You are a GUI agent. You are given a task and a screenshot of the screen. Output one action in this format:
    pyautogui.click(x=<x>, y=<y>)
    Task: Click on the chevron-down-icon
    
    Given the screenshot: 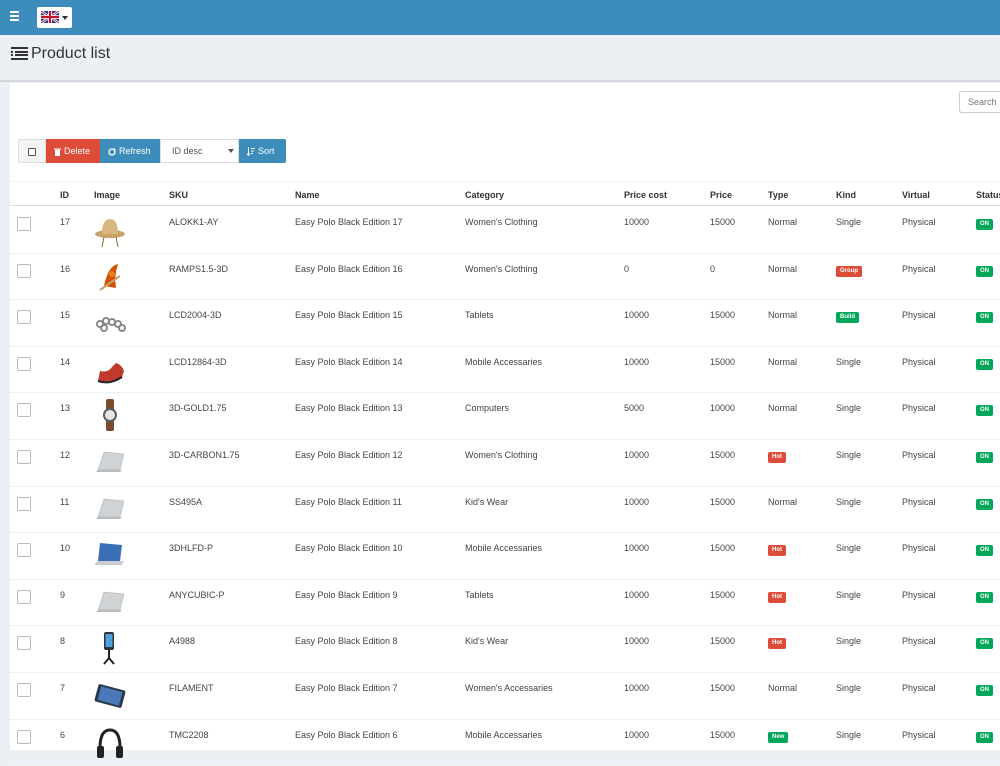 What is the action you would take?
    pyautogui.click(x=231, y=151)
    